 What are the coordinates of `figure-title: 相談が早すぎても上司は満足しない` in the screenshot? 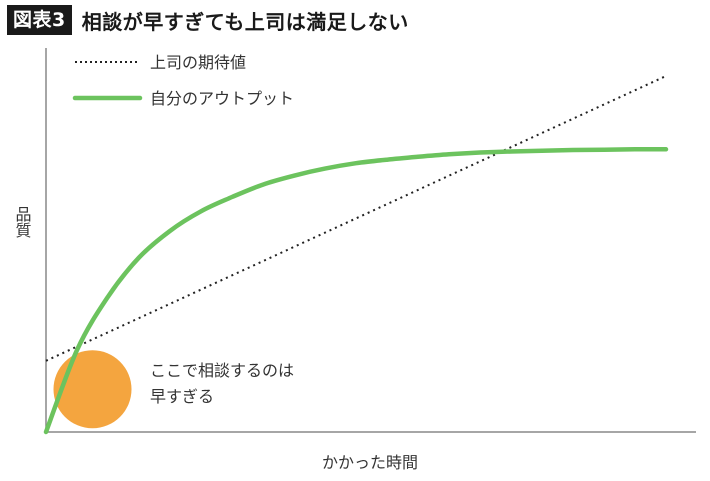 It's located at (245, 21).